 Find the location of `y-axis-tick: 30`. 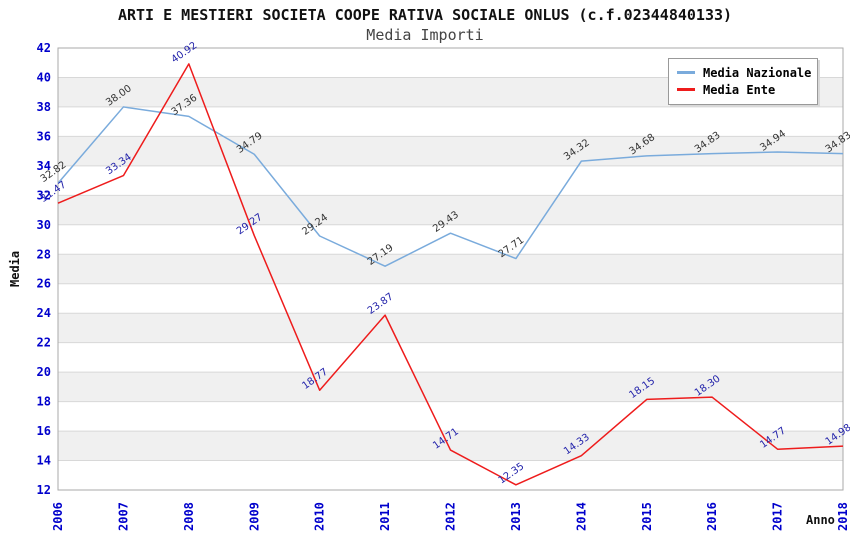

y-axis-tick: 30 is located at coordinates (44, 225).